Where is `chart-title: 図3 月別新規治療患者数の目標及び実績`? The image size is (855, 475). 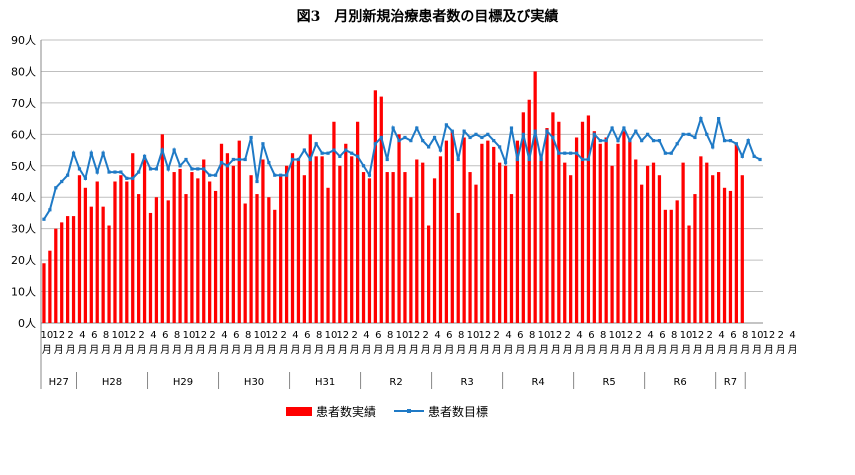 chart-title: 図3 月別新規治療患者数の目標及び実績 is located at coordinates (427, 17).